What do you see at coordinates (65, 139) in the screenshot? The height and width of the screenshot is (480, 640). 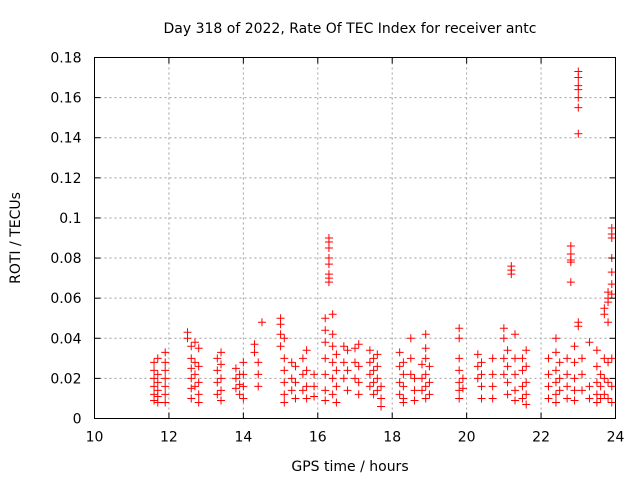 I see `y-tick-label: 0.14` at bounding box center [65, 139].